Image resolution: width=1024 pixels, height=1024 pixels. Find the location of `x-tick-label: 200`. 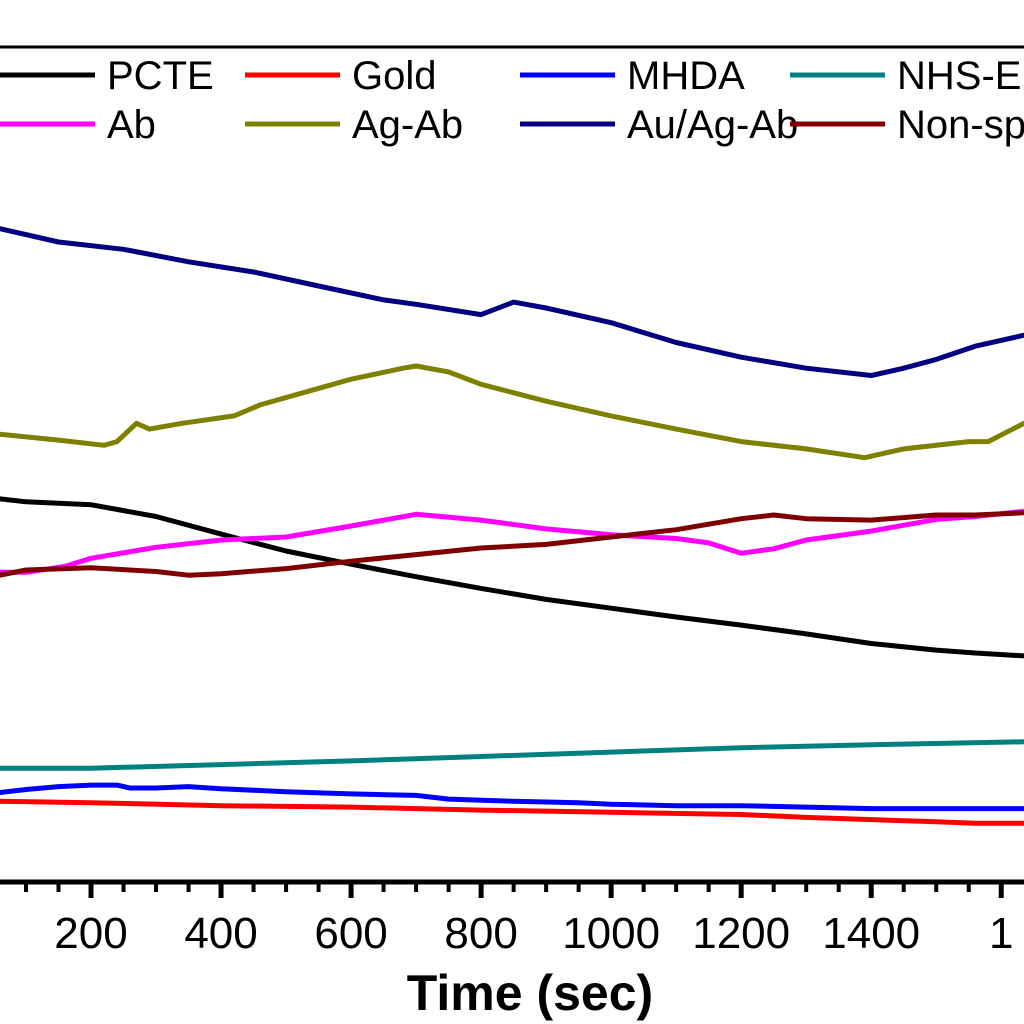

x-tick-label: 200 is located at coordinates (90, 933).